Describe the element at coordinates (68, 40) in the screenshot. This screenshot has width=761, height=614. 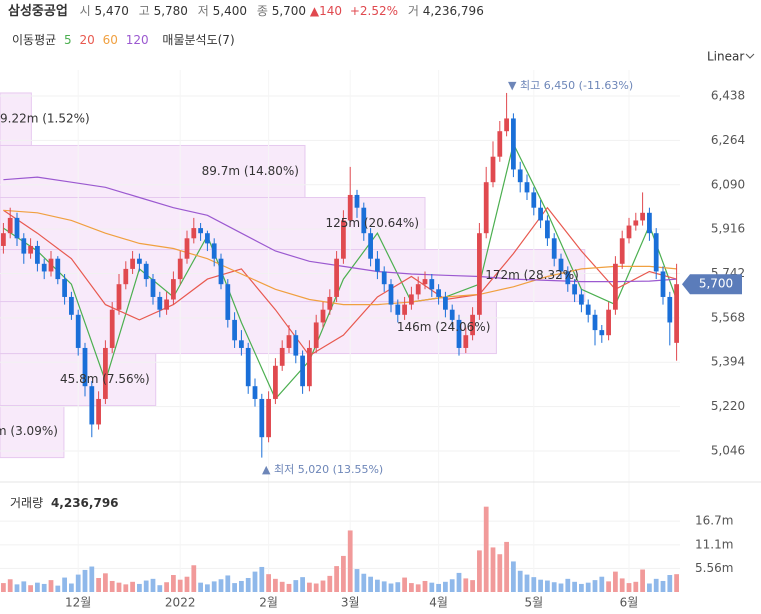
I see `ma-legend-item: 5` at that location.